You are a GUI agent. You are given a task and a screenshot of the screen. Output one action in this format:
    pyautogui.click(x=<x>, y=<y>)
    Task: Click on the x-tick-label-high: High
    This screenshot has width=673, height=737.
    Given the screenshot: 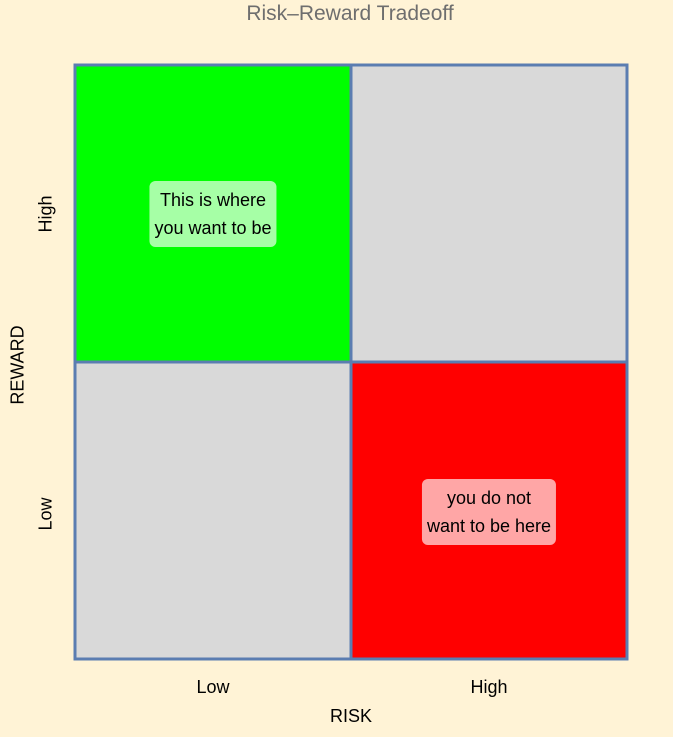 What is the action you would take?
    pyautogui.click(x=489, y=687)
    